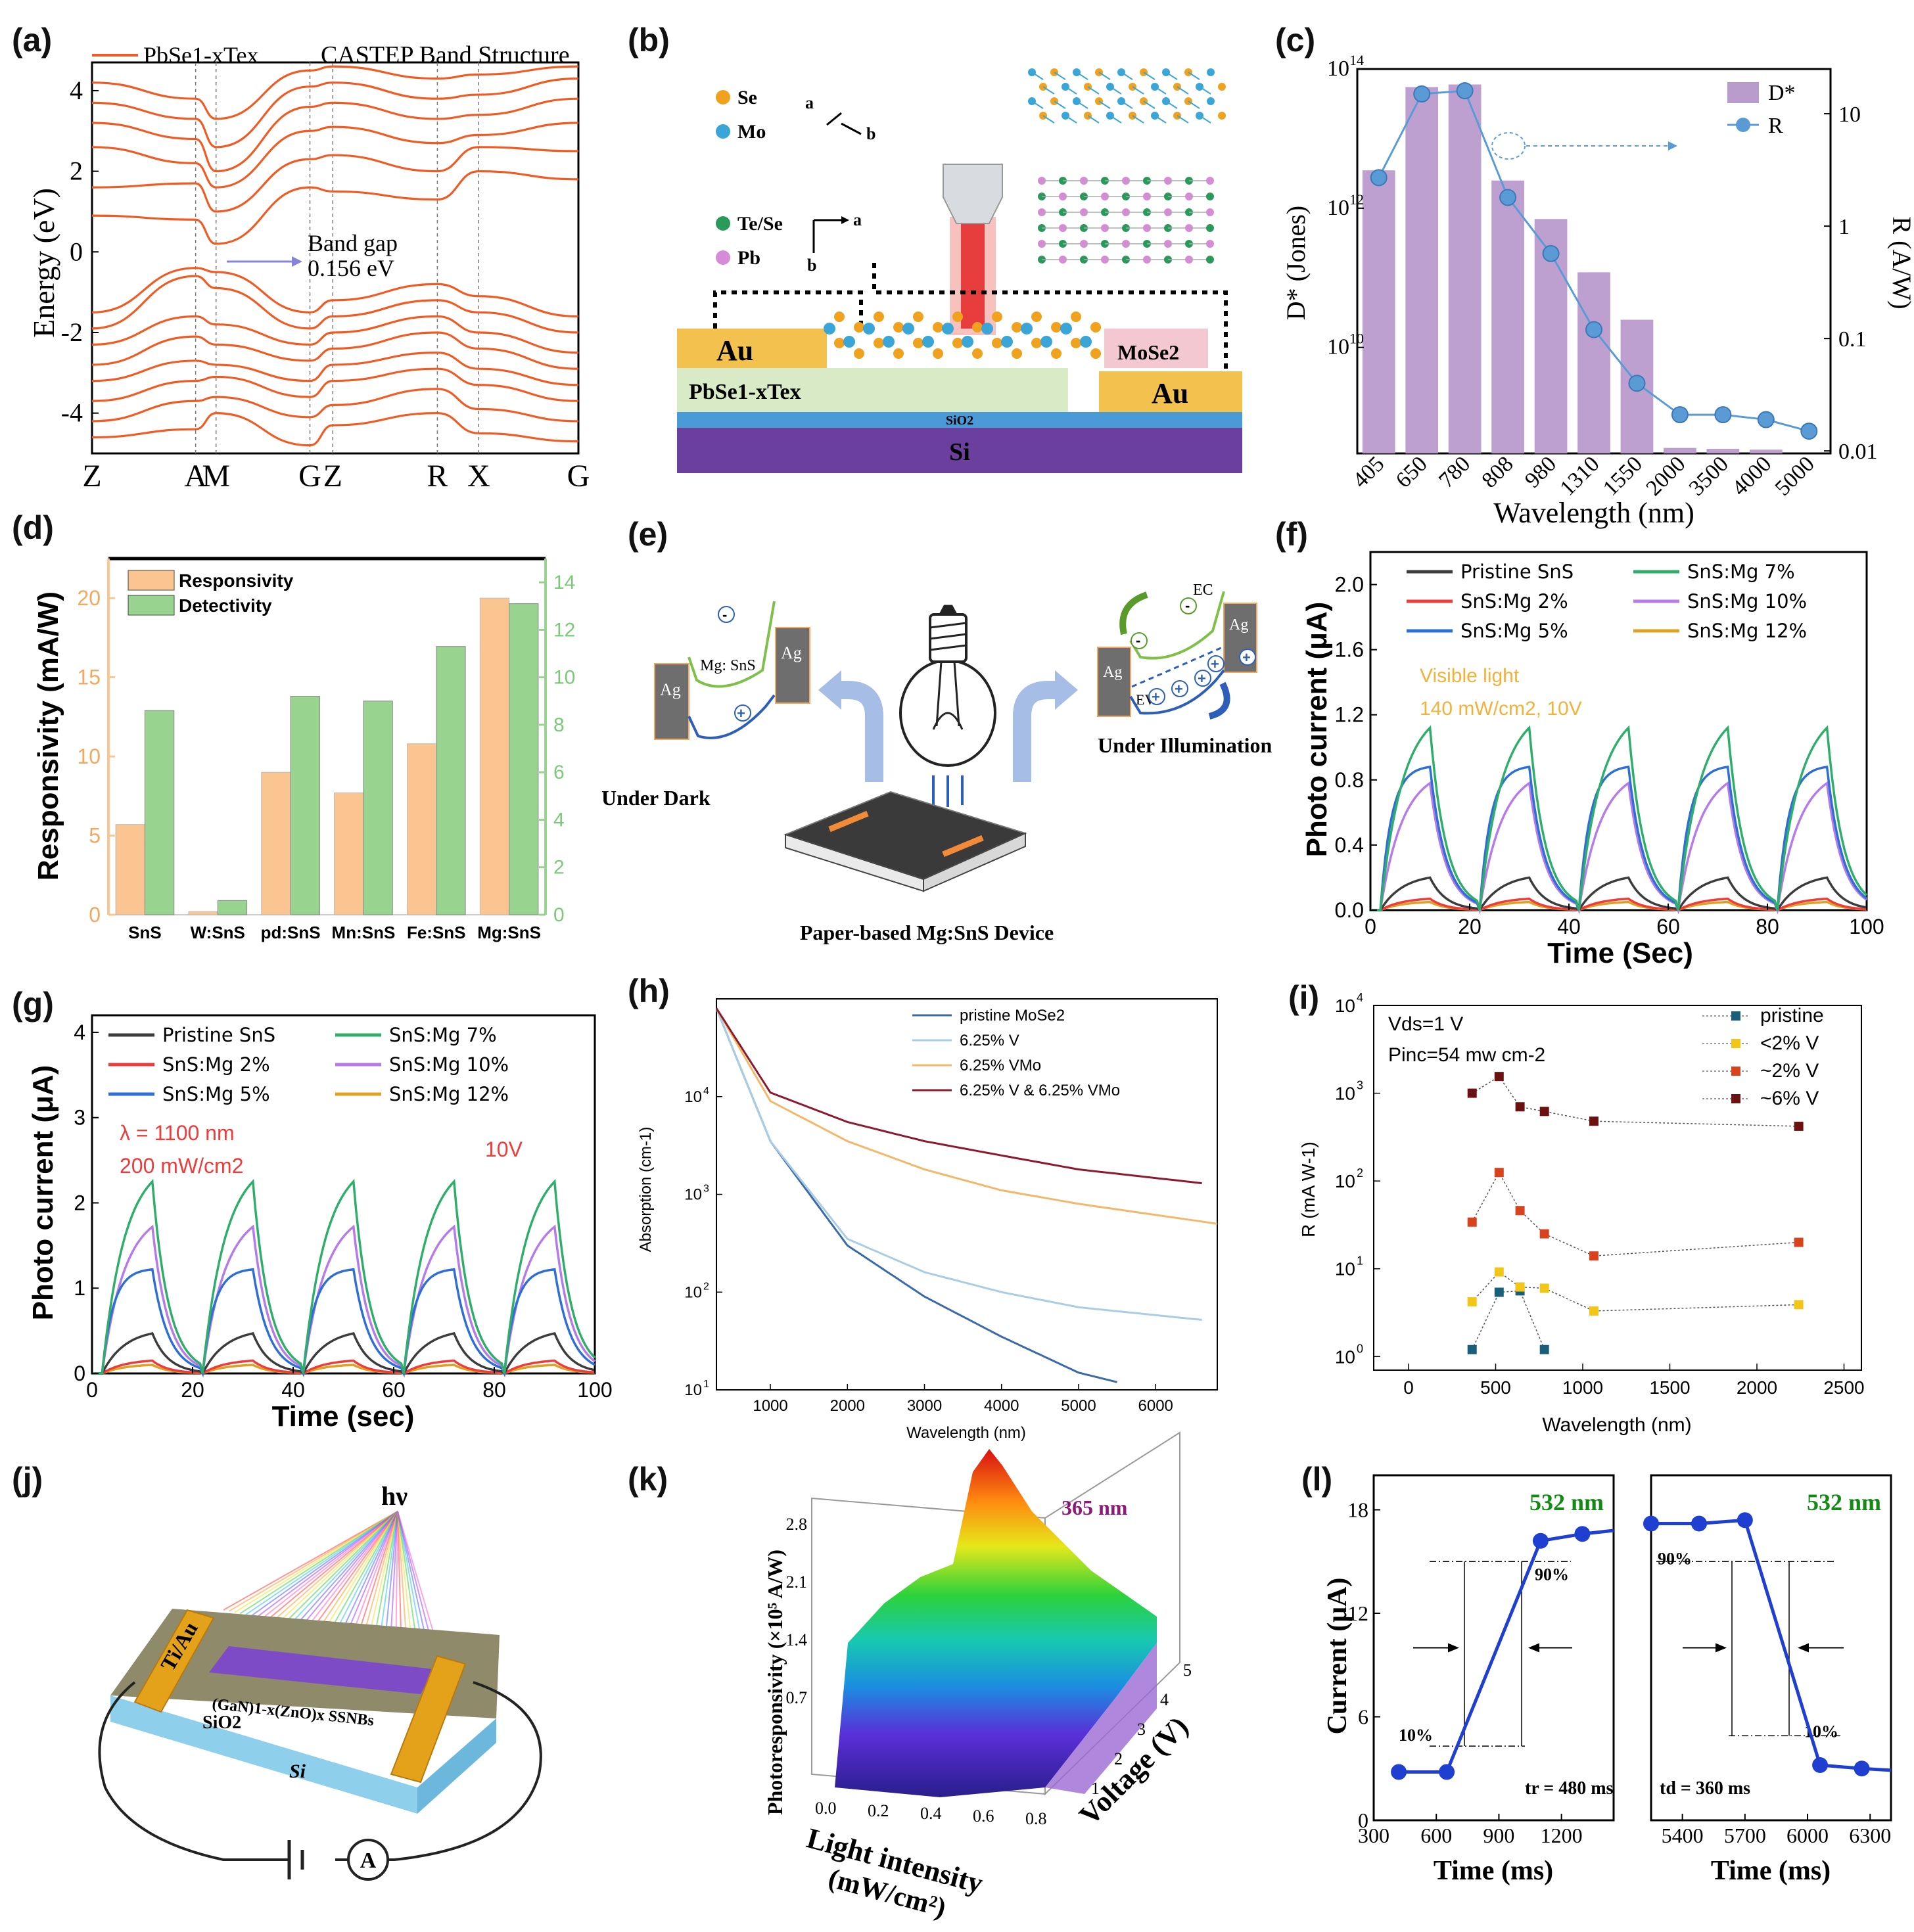 This screenshot has height=1932, width=1914. I want to click on x-tick-label: W:SnS, so click(218, 933).